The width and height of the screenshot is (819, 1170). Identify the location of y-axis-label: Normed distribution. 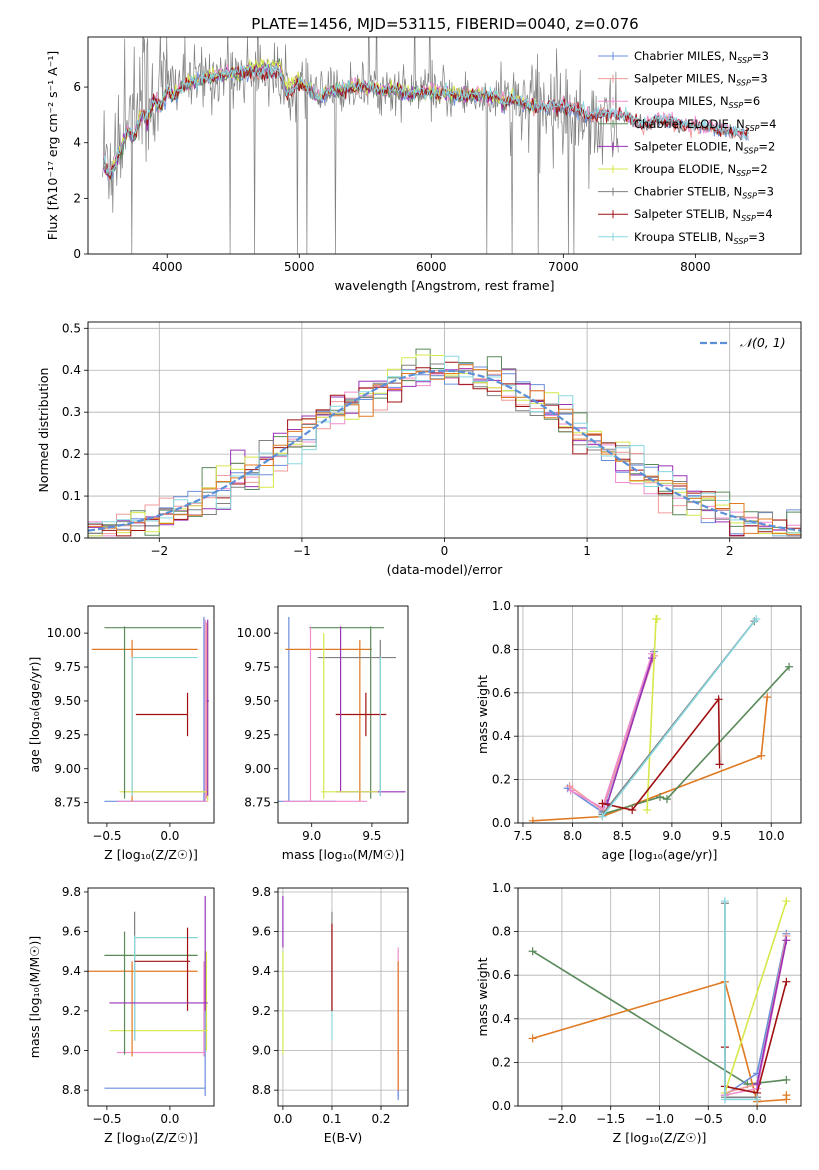
(43, 430).